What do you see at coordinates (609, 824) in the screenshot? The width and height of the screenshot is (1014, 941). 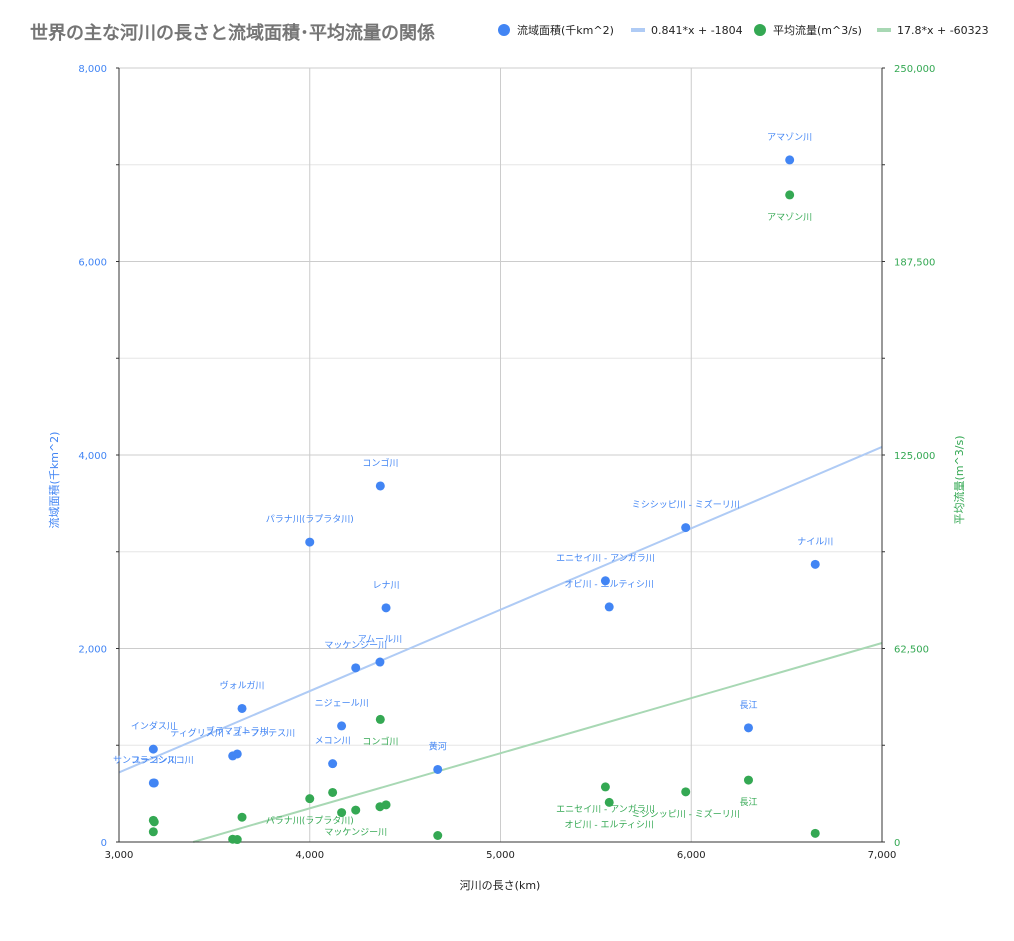 I see `point-label-flow: オビ川 - エルティシ川` at bounding box center [609, 824].